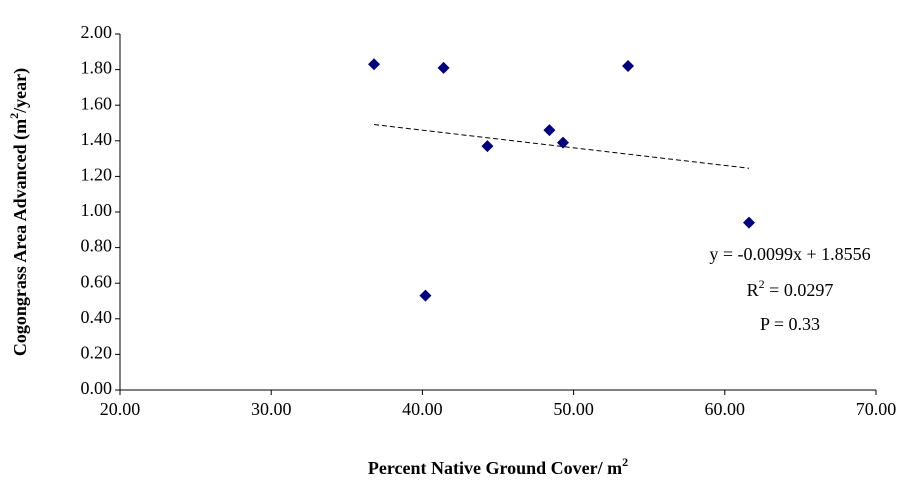 The image size is (912, 491). What do you see at coordinates (97, 246) in the screenshot?
I see `y-tick-label: 0.80` at bounding box center [97, 246].